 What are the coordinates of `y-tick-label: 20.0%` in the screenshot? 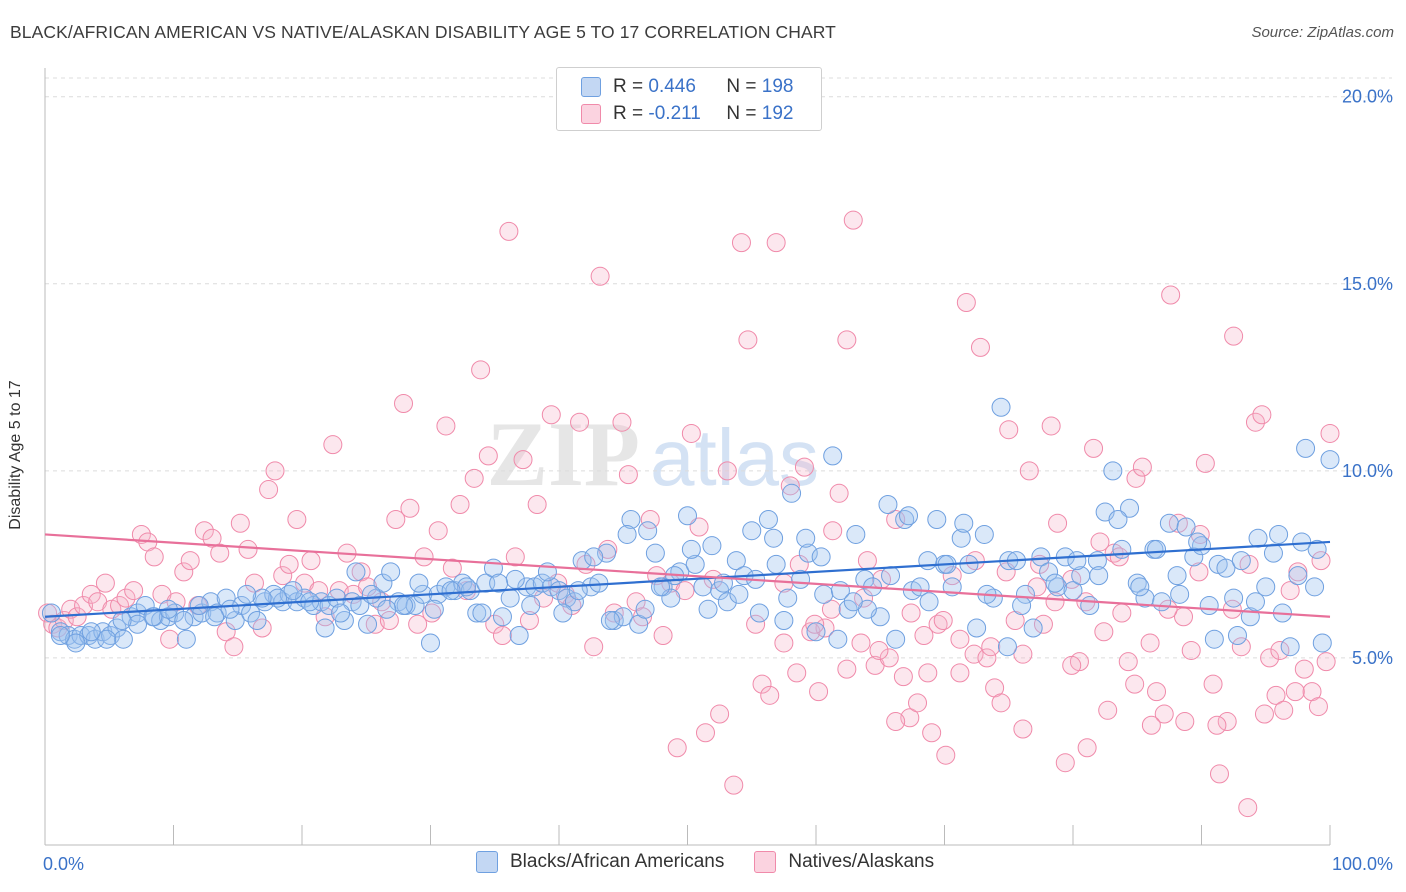 It's located at (1367, 97).